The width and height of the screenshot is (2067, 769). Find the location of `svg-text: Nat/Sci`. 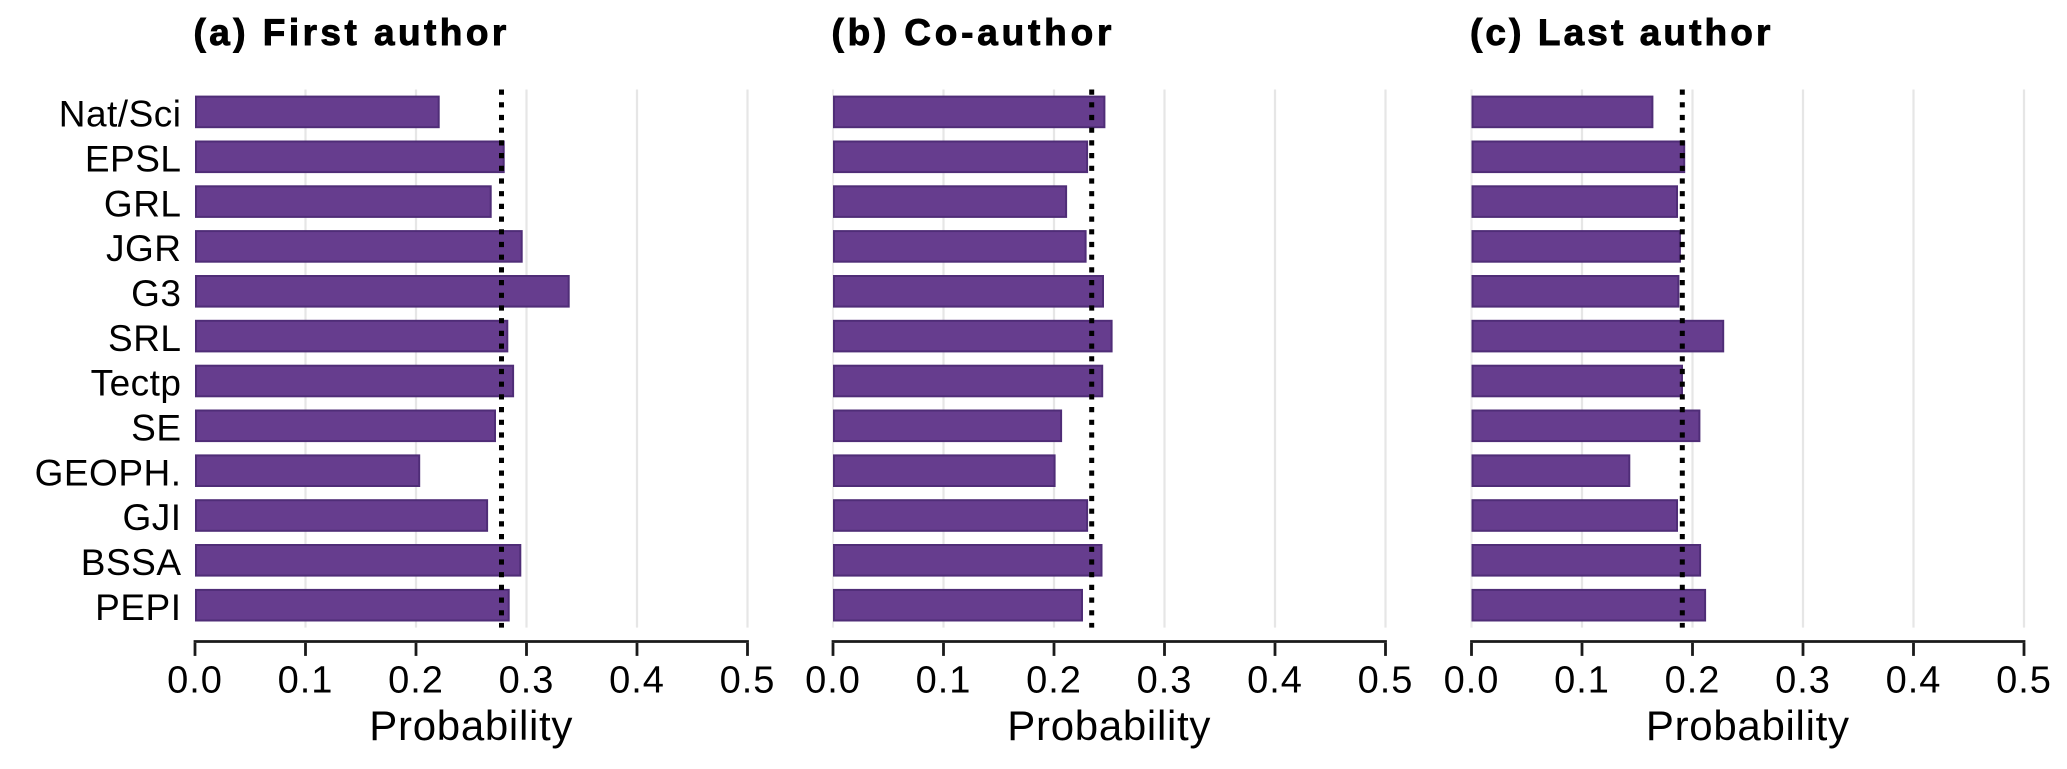

svg-text: Nat/Sci is located at coordinates (120, 114).